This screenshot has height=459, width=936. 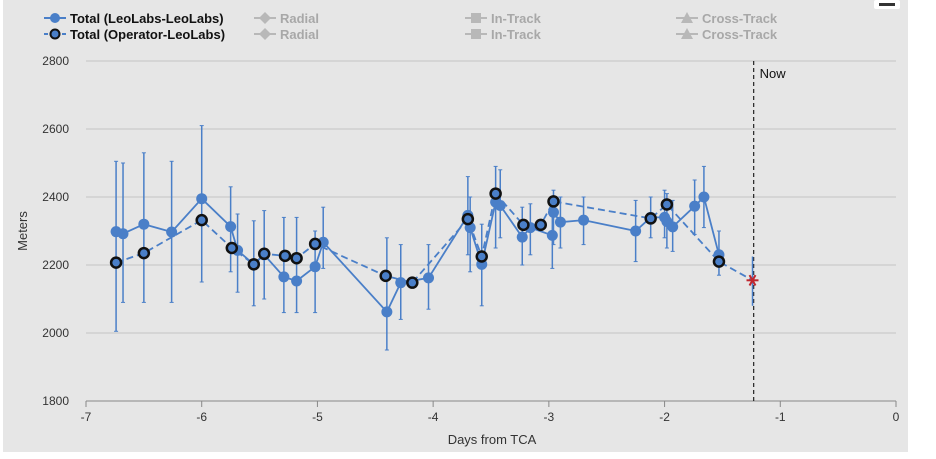 What do you see at coordinates (887, 4) in the screenshot?
I see `menu-icon` at bounding box center [887, 4].